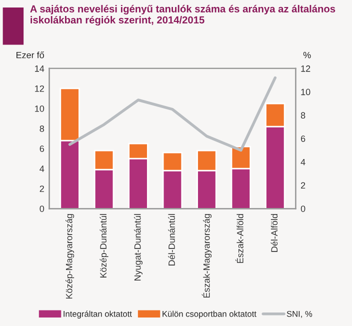  What do you see at coordinates (303, 185) in the screenshot?
I see `y2-tick-label: 2` at bounding box center [303, 185].